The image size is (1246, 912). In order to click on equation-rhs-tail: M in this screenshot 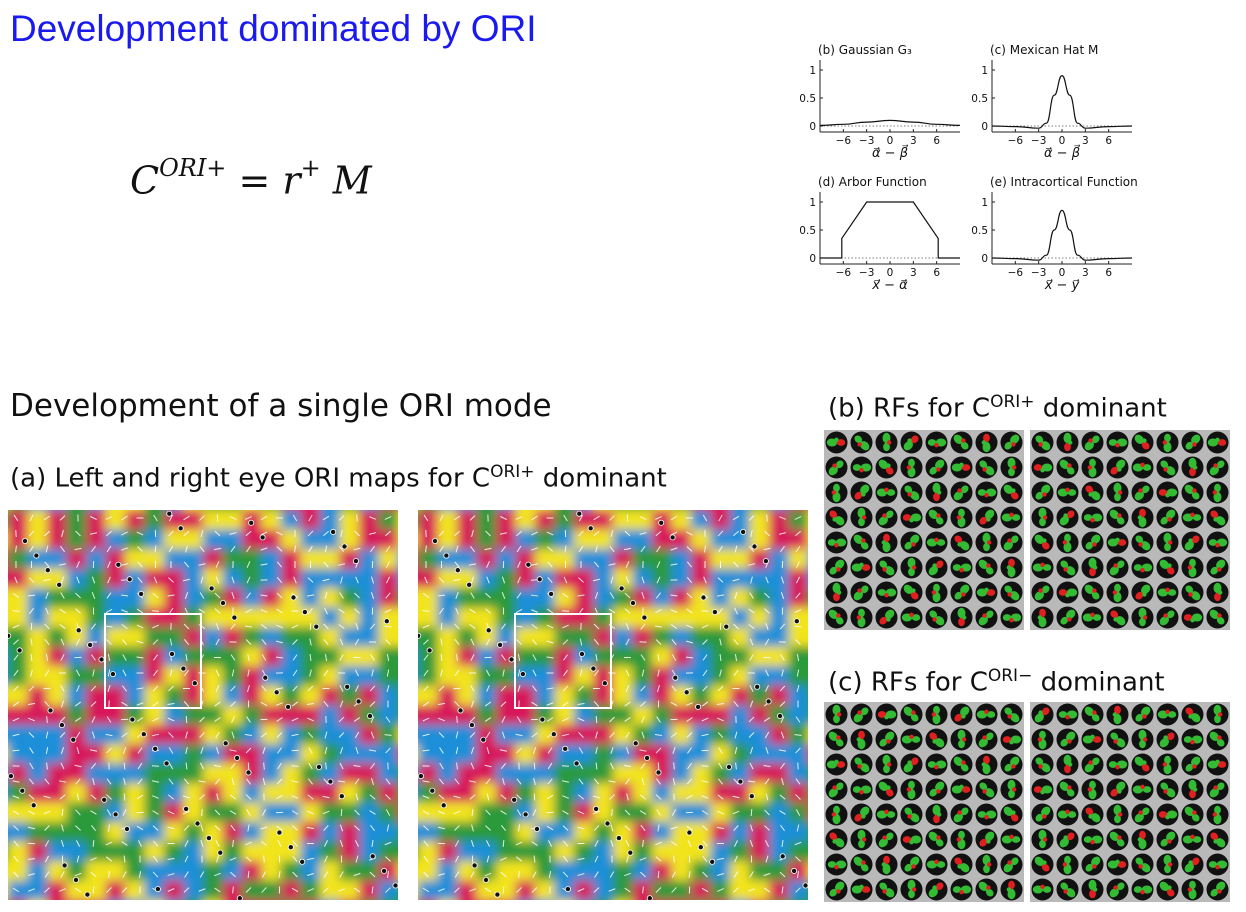, I will do `click(346, 180)`.